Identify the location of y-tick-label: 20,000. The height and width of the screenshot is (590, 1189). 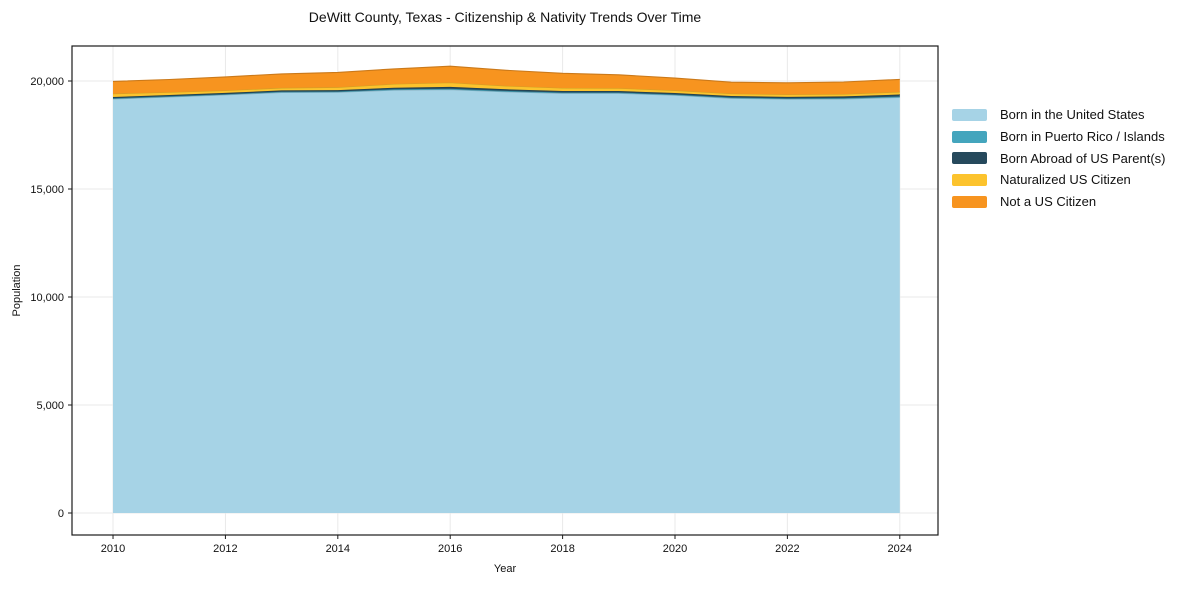
(47, 82).